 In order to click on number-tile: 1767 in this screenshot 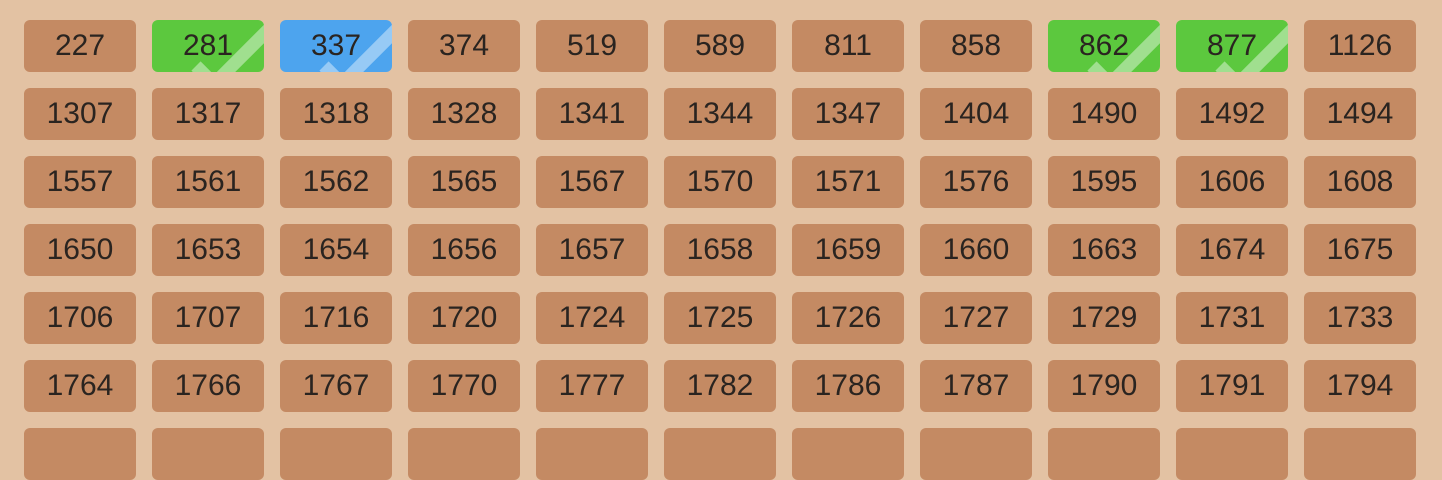, I will do `click(336, 386)`.